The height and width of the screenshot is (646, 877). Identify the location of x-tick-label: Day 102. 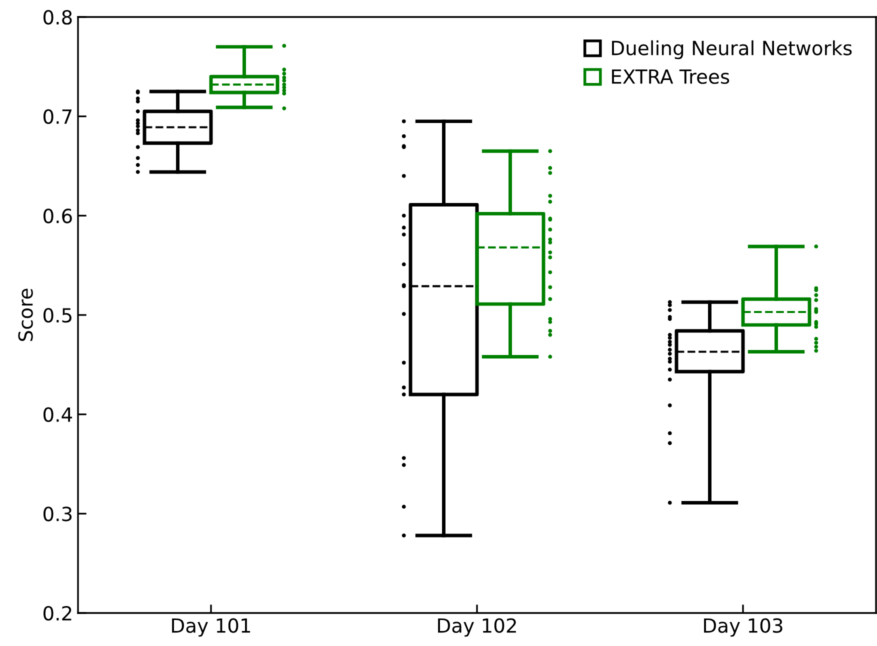
(477, 627).